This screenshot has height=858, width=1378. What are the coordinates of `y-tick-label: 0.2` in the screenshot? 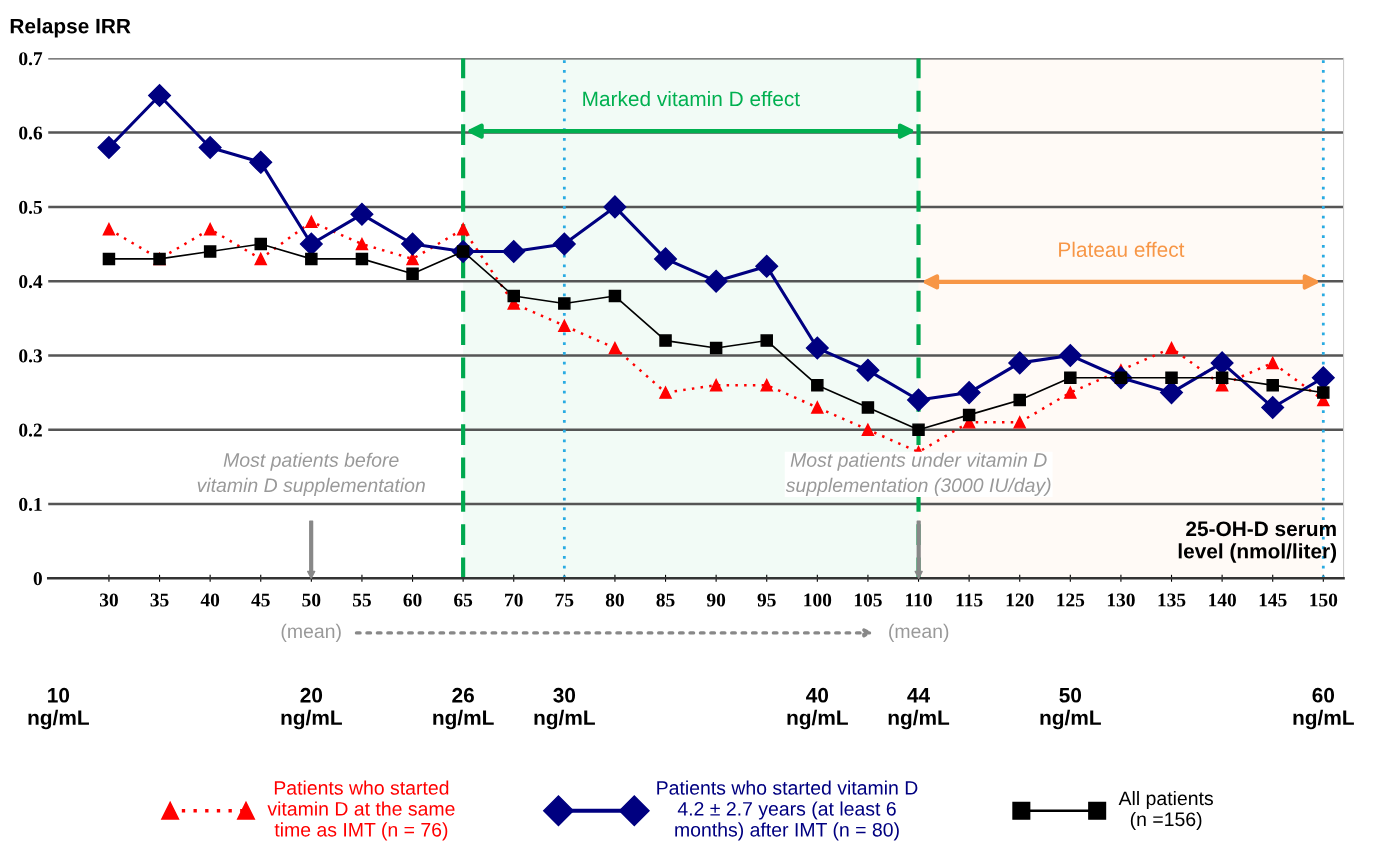 It's located at (30, 430).